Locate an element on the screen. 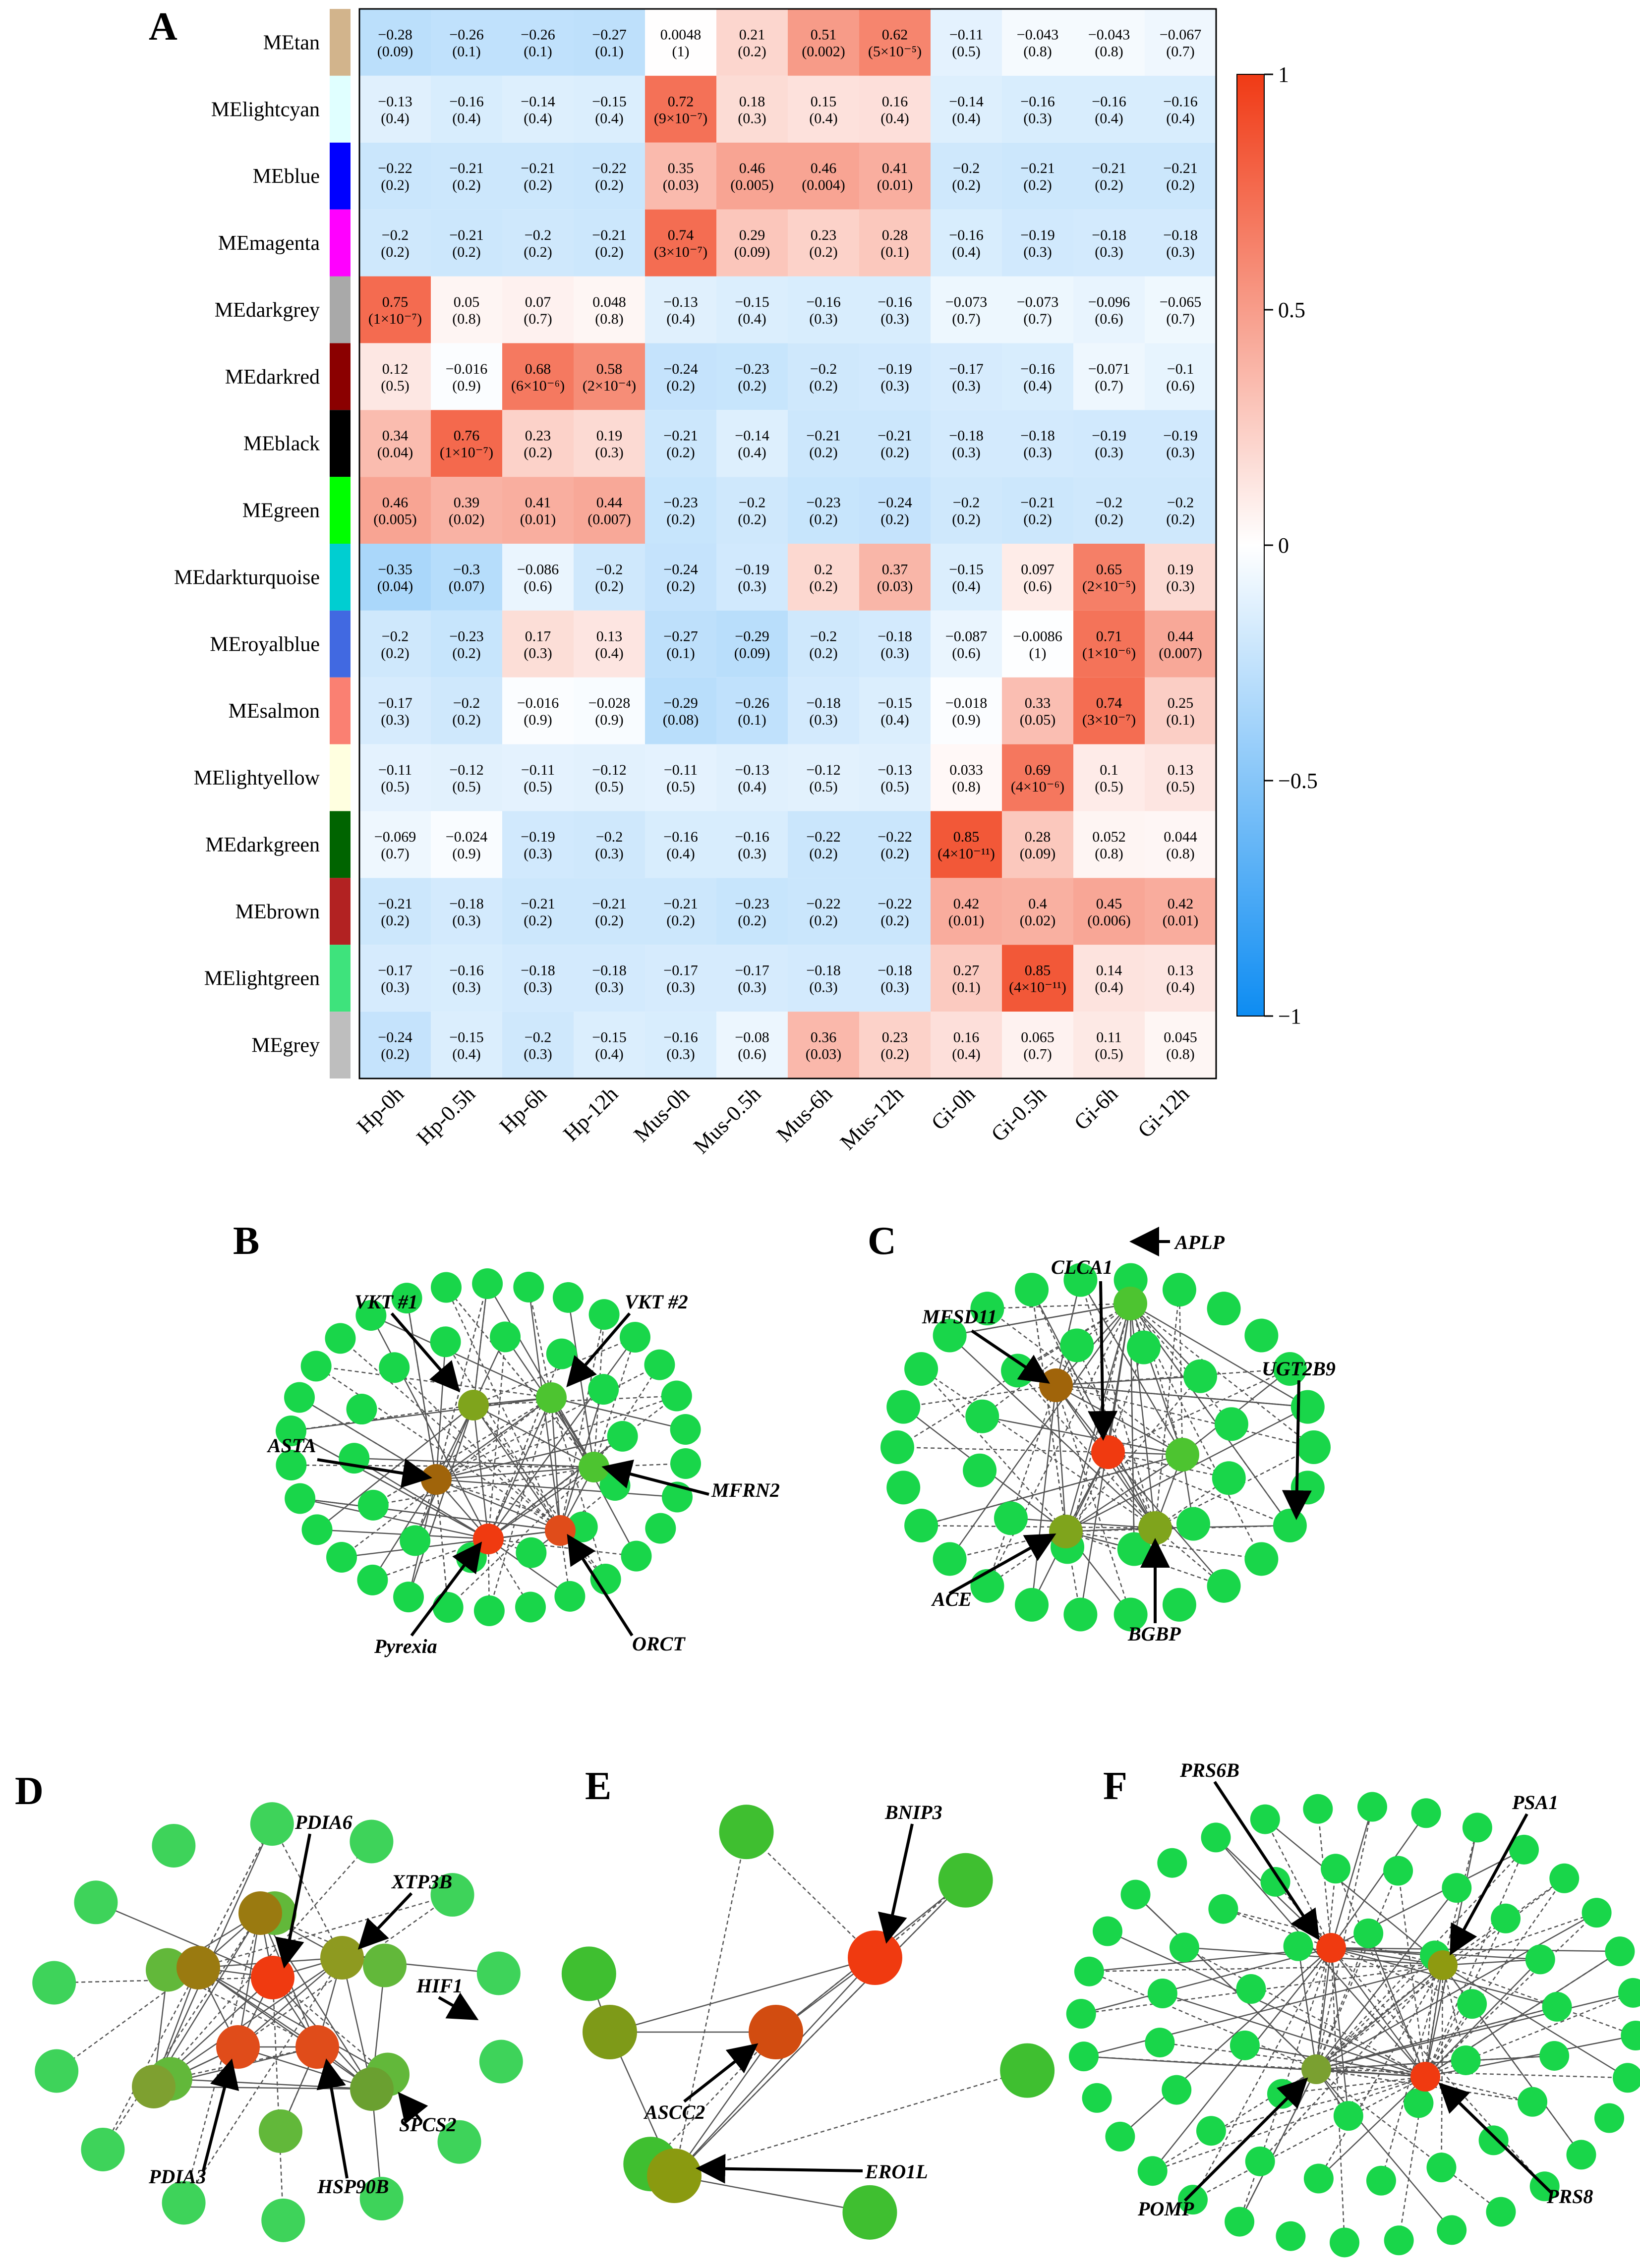 The height and width of the screenshot is (2268, 1640). cell-pvalue-label: (0.04) is located at coordinates (395, 453).